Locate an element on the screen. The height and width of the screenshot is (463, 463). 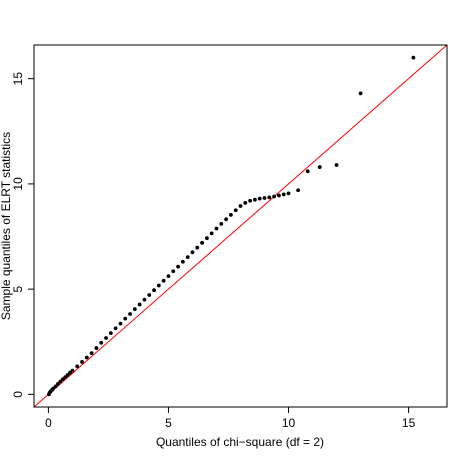
x-tick-label: 10 is located at coordinates (289, 423).